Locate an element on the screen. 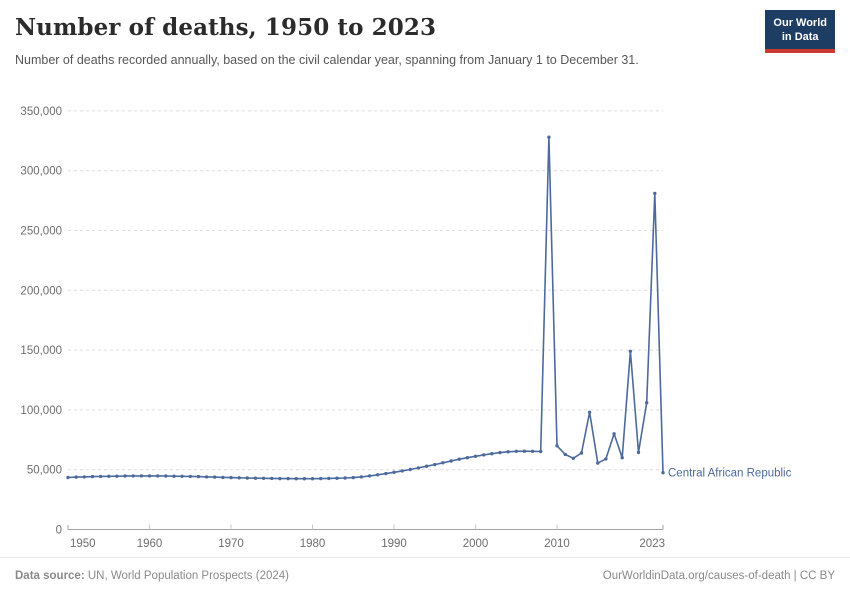 Image resolution: width=850 pixels, height=600 pixels. owid-logo: Our World in Data is located at coordinates (800, 31).